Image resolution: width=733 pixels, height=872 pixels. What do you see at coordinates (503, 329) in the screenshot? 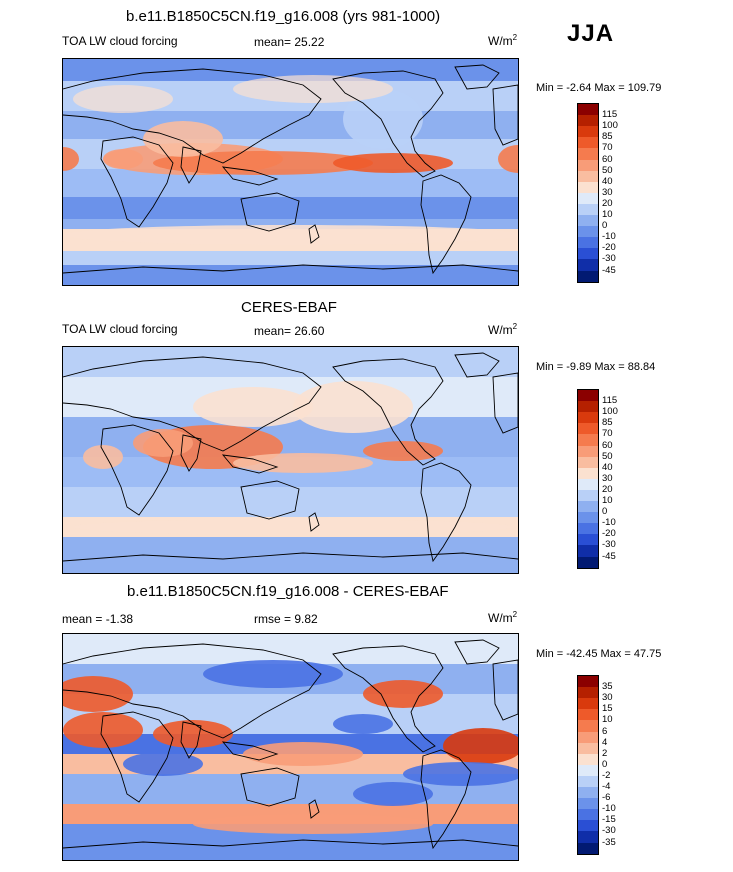
I see `panel2-units: W/m2` at bounding box center [503, 329].